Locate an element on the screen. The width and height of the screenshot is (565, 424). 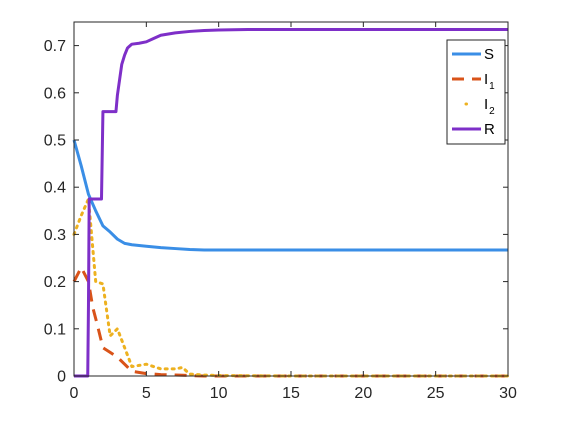
legend-label-r: R is located at coordinates (489, 129).